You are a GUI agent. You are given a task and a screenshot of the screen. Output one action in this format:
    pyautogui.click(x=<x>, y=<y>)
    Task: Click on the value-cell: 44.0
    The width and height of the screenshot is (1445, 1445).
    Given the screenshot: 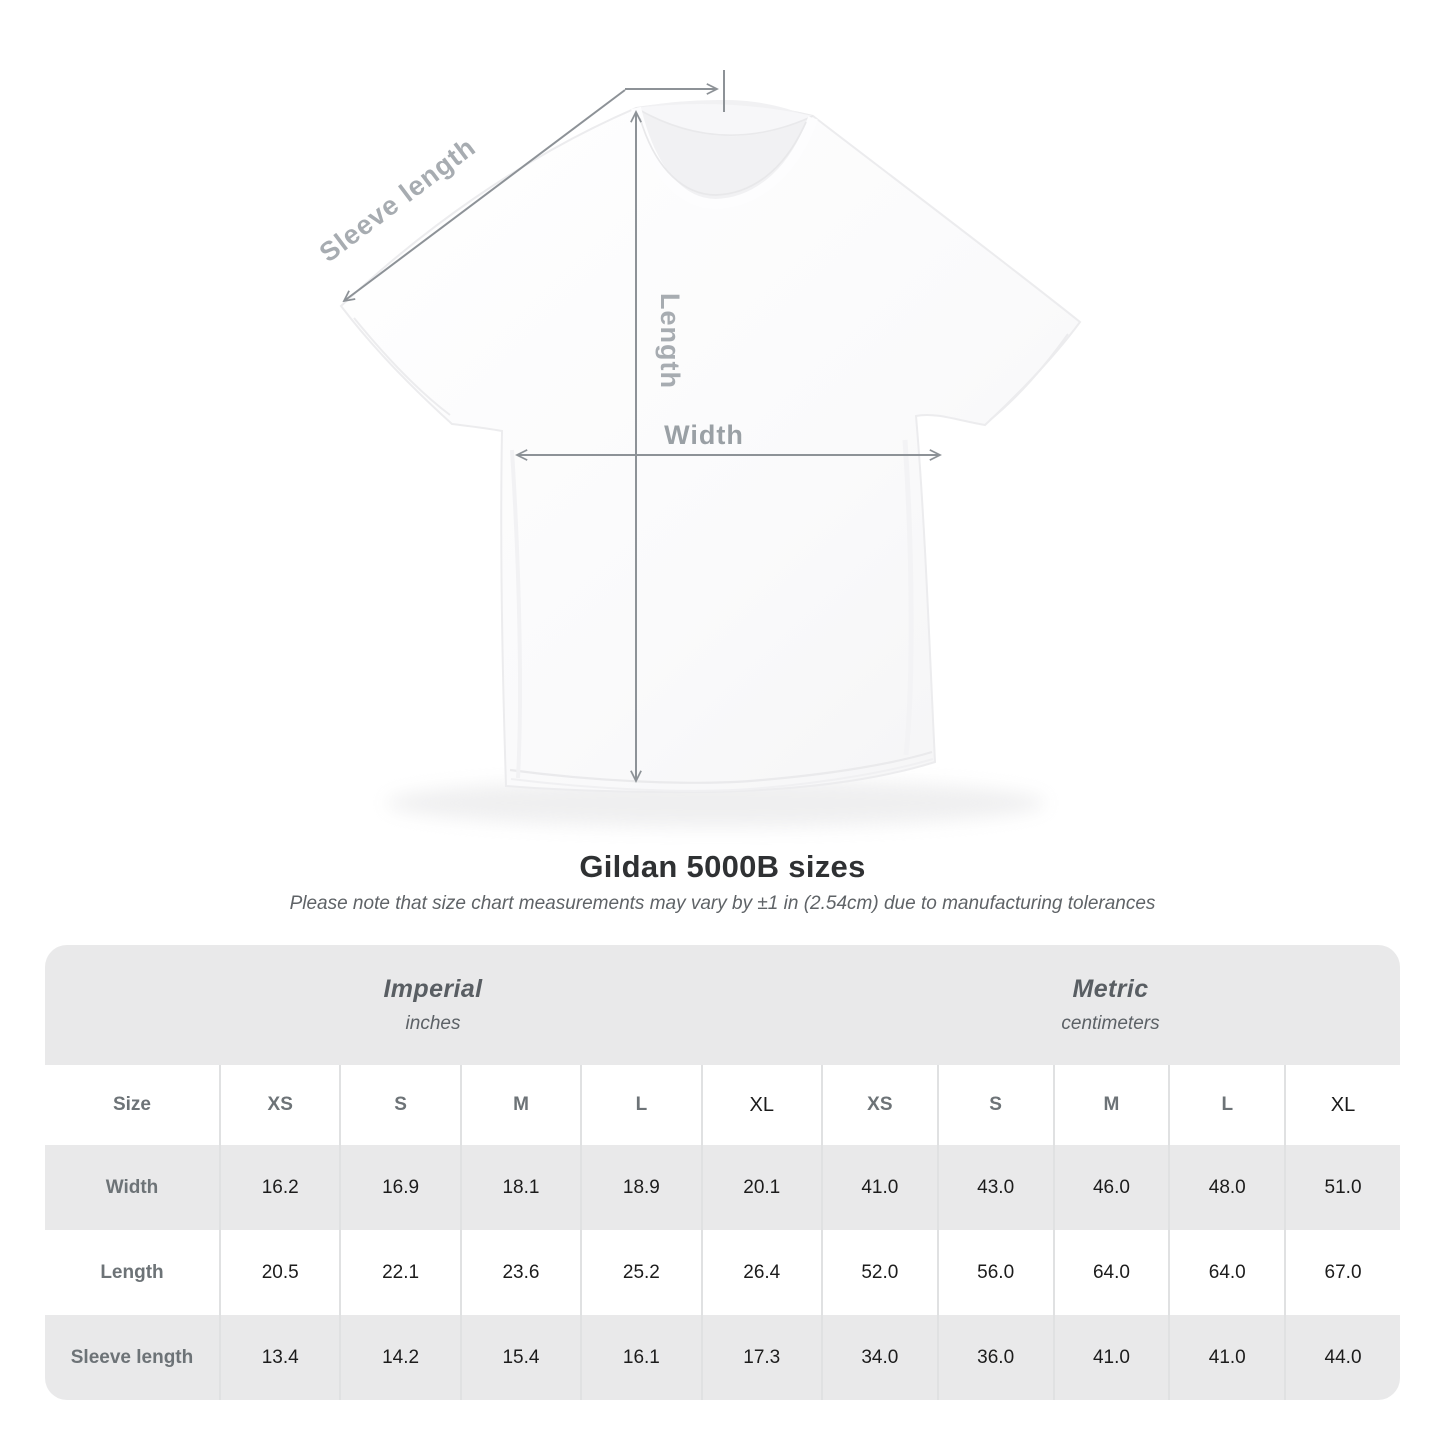 What is the action you would take?
    pyautogui.click(x=1342, y=1357)
    